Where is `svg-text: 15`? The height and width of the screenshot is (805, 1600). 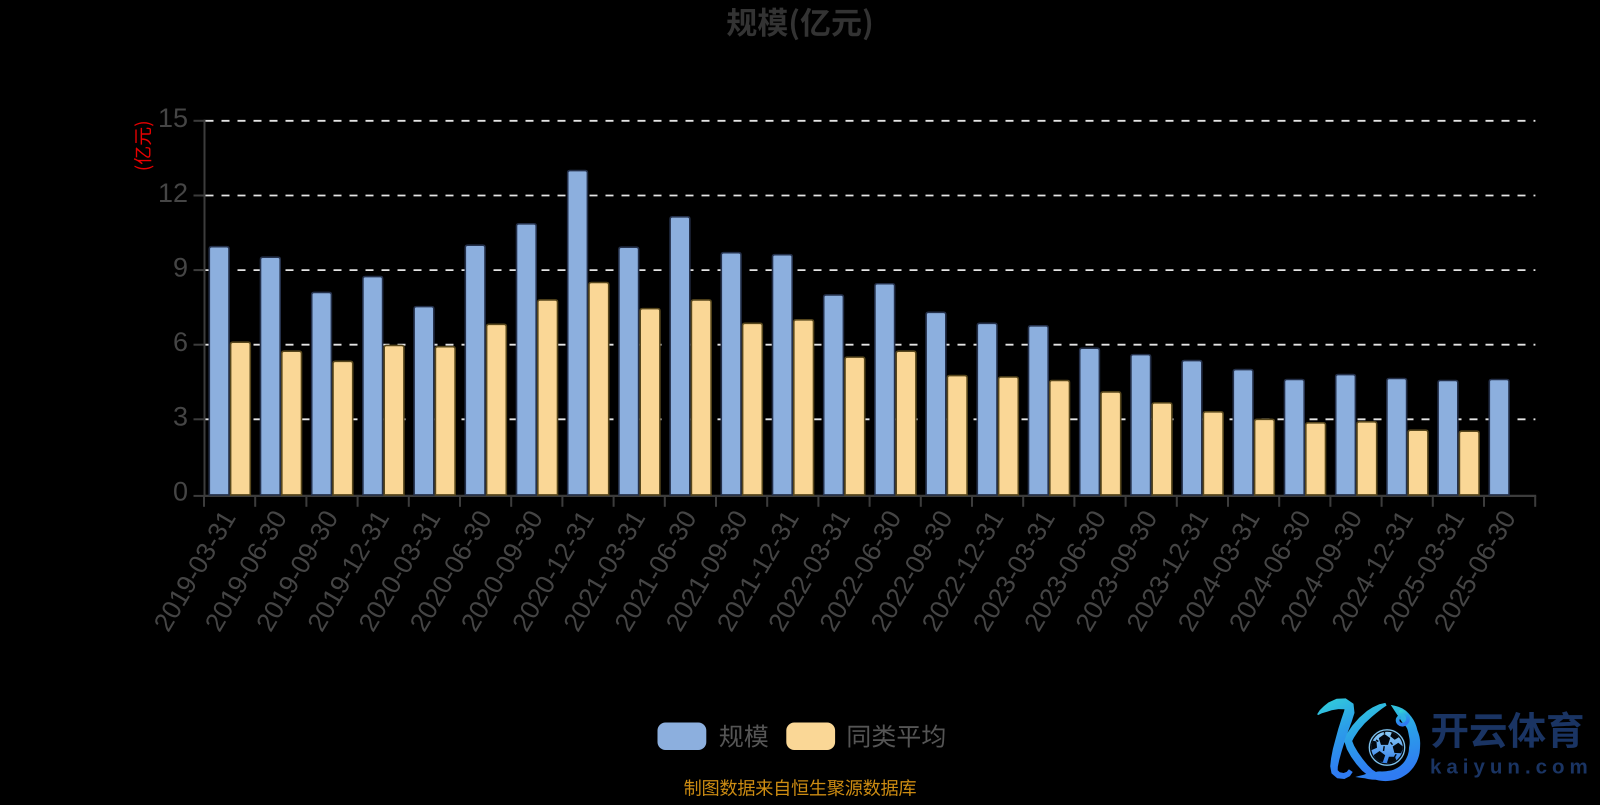
svg-text: 15 is located at coordinates (173, 118).